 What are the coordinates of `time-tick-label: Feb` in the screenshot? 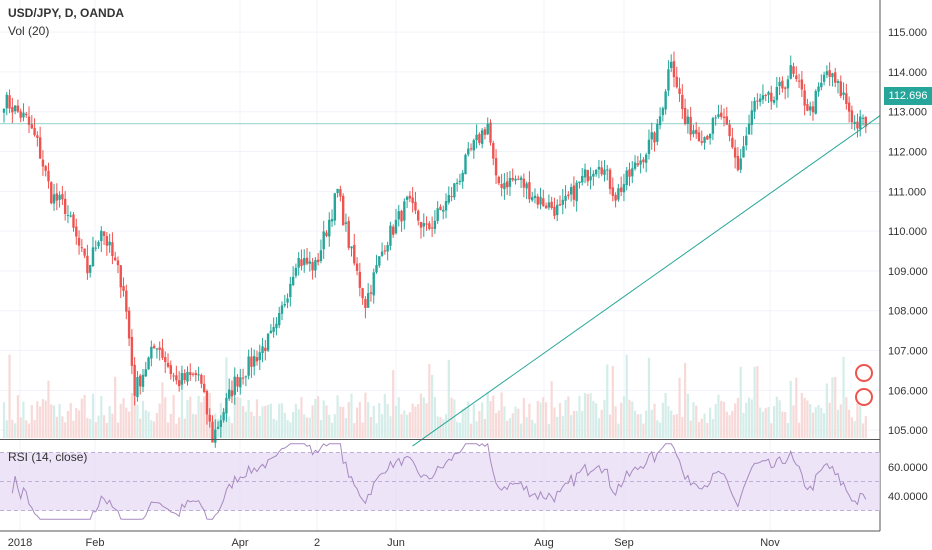 It's located at (95, 543).